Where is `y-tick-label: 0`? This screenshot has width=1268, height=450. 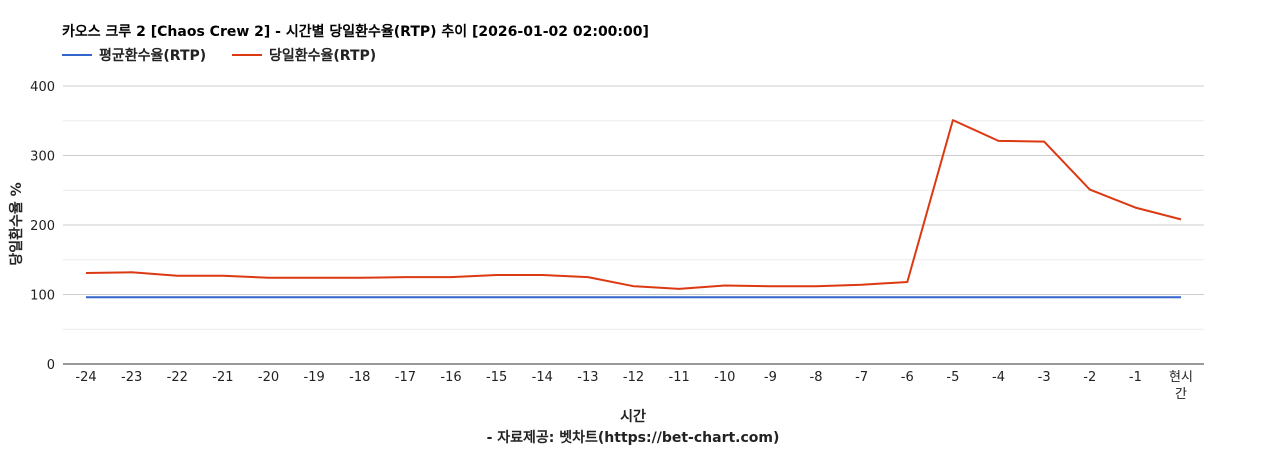
y-tick-label: 0 is located at coordinates (51, 365).